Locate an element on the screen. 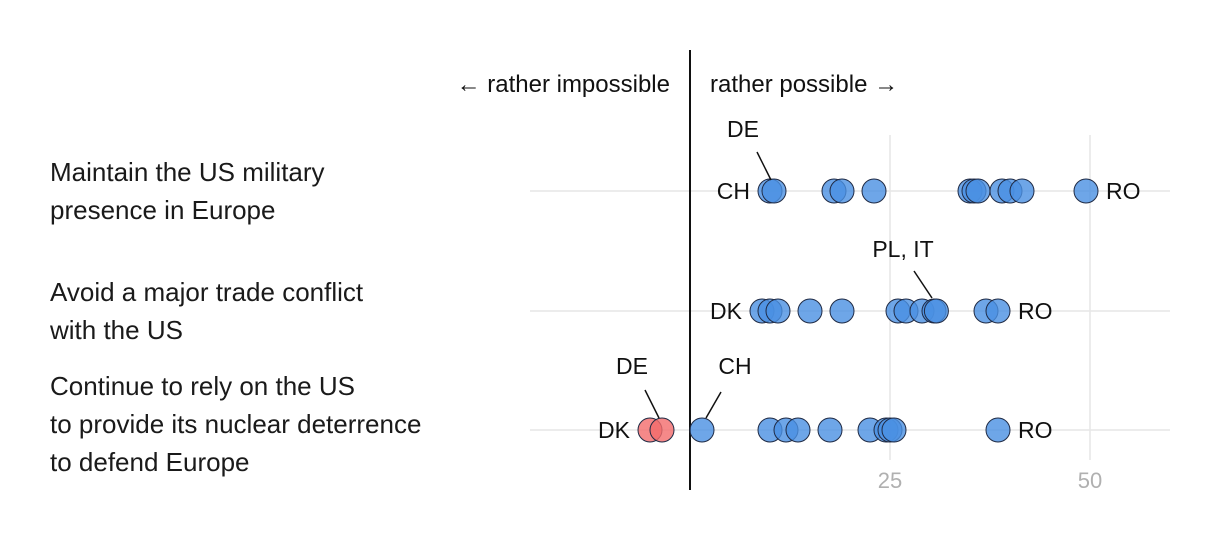  row-label-line: to provide its nuclear deterrence is located at coordinates (236, 424).